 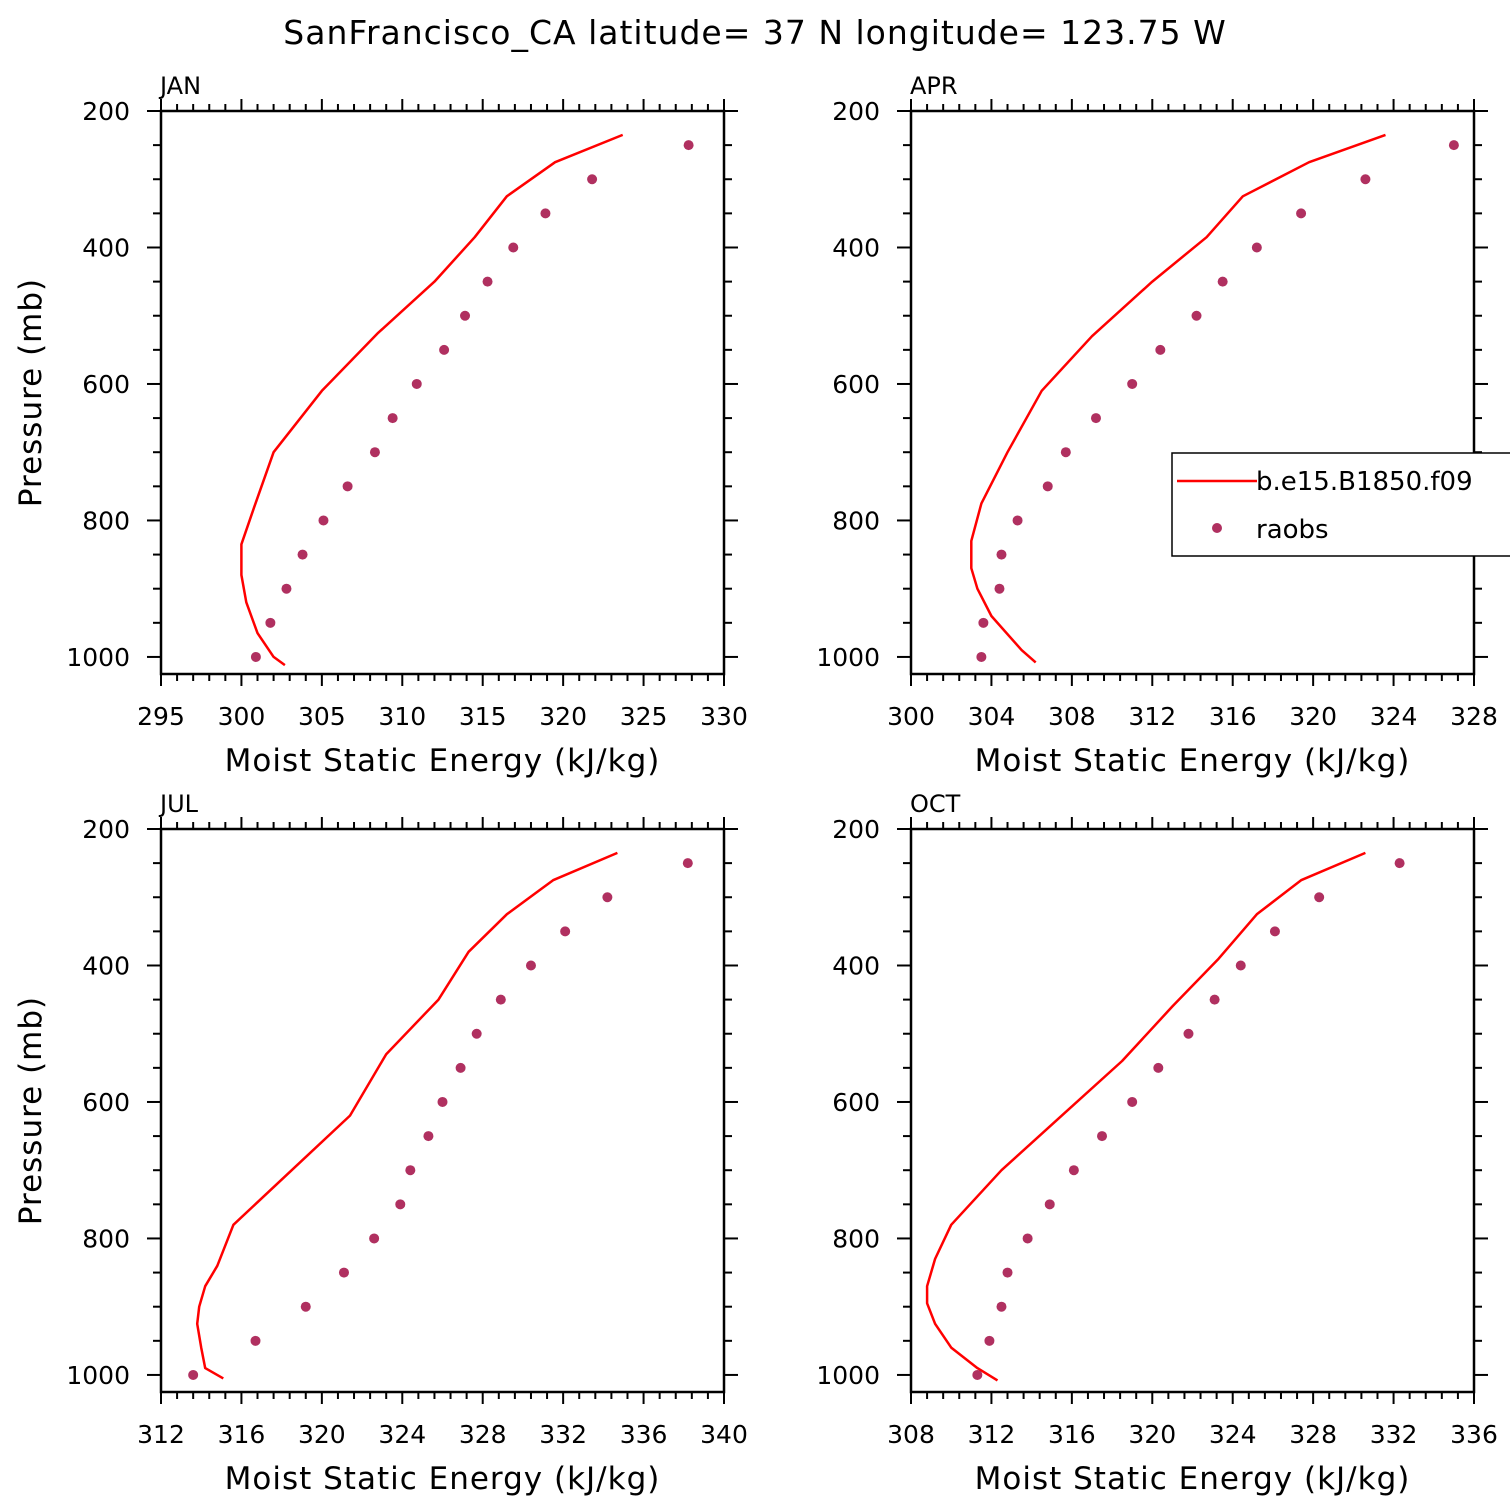 What do you see at coordinates (1313, 1434) in the screenshot?
I see `x-tick-label: 328` at bounding box center [1313, 1434].